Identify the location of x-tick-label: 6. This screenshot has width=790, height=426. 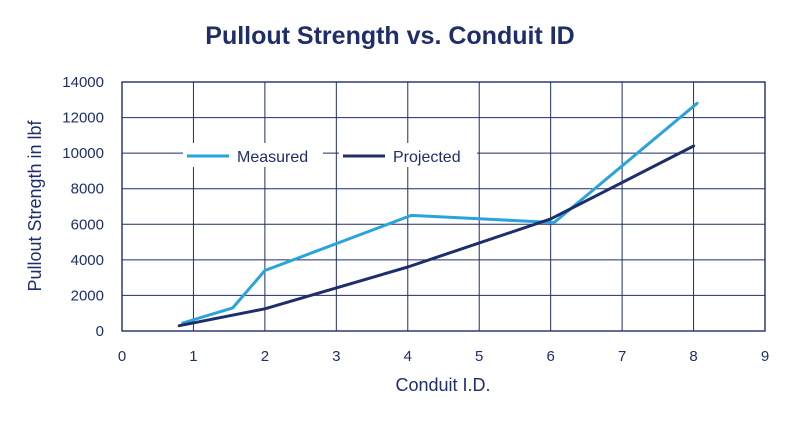
(550, 356).